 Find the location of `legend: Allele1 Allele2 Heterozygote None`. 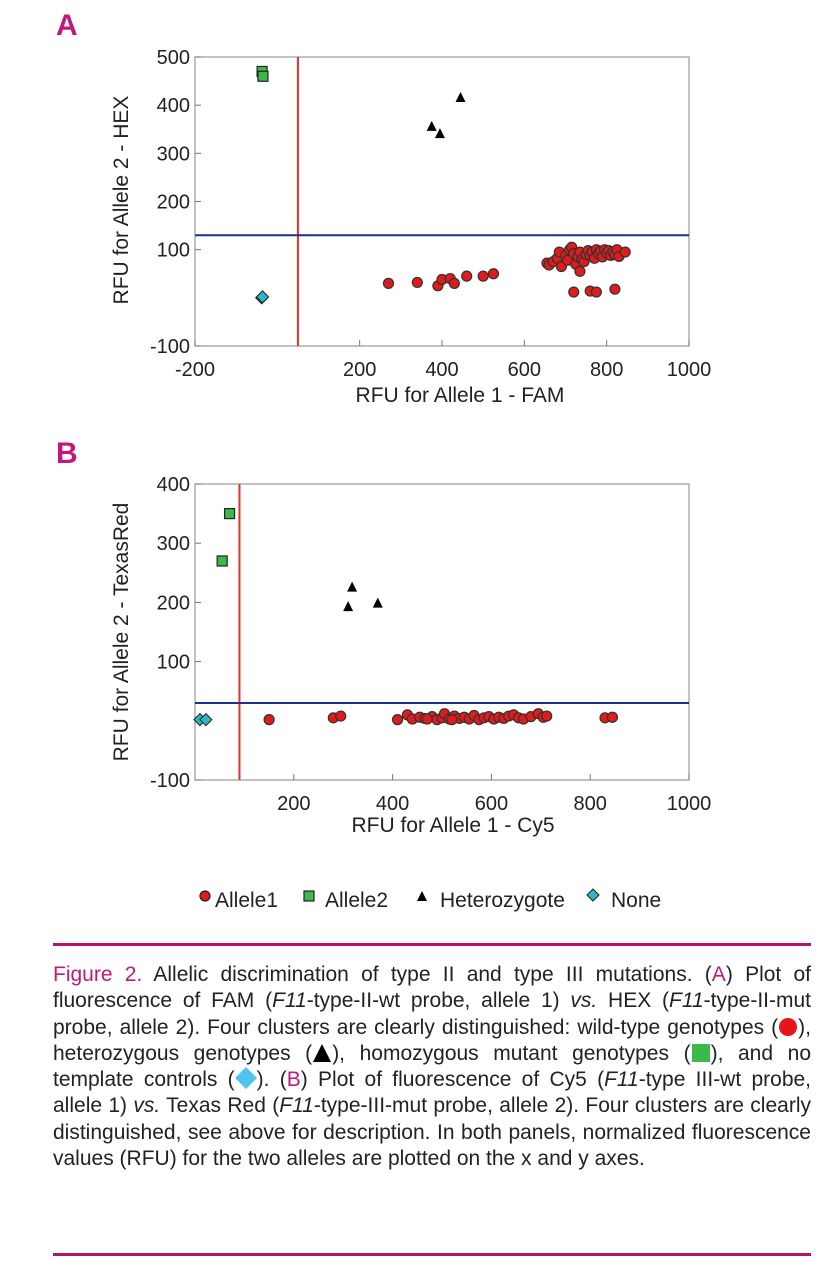

legend: Allele1 Allele2 Heterozygote None is located at coordinates (430, 900).